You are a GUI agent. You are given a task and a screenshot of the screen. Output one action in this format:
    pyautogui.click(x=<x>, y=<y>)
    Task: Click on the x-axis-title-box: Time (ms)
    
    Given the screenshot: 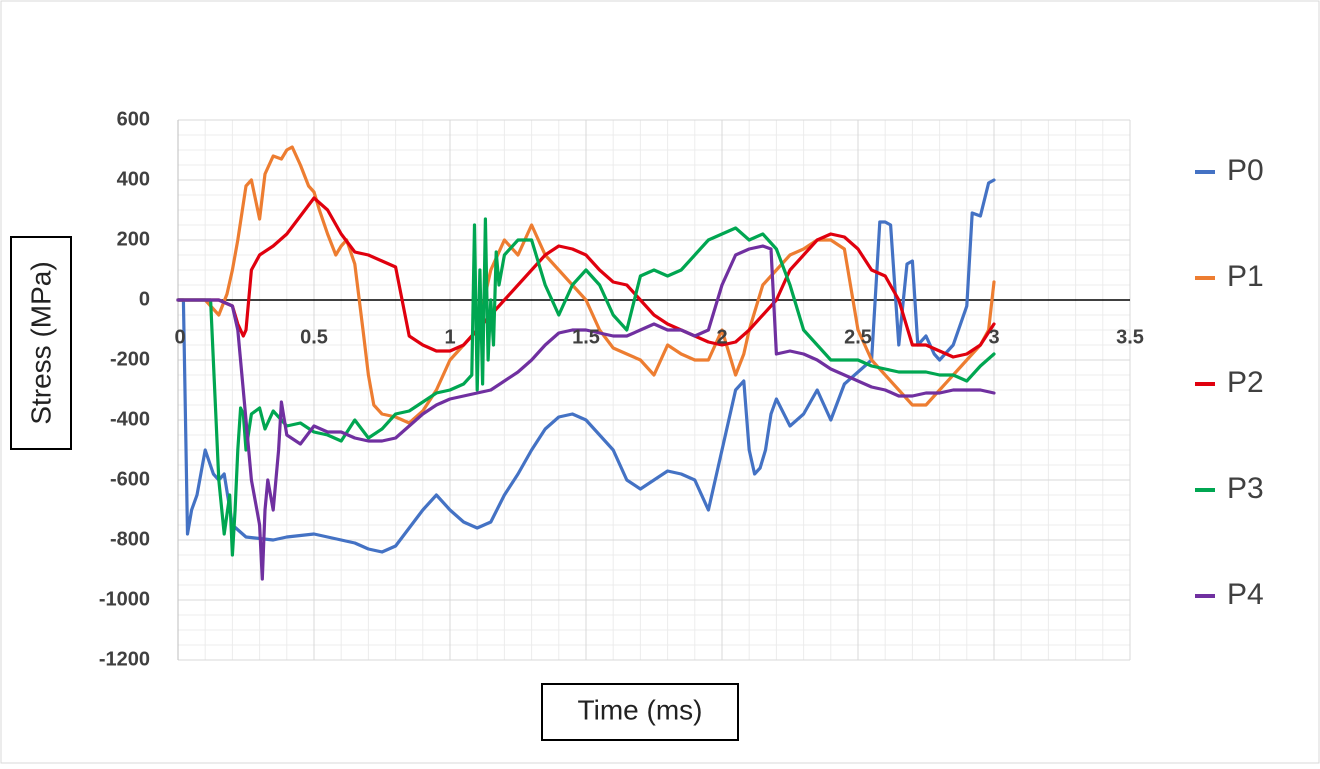 What is the action you would take?
    pyautogui.click(x=640, y=712)
    